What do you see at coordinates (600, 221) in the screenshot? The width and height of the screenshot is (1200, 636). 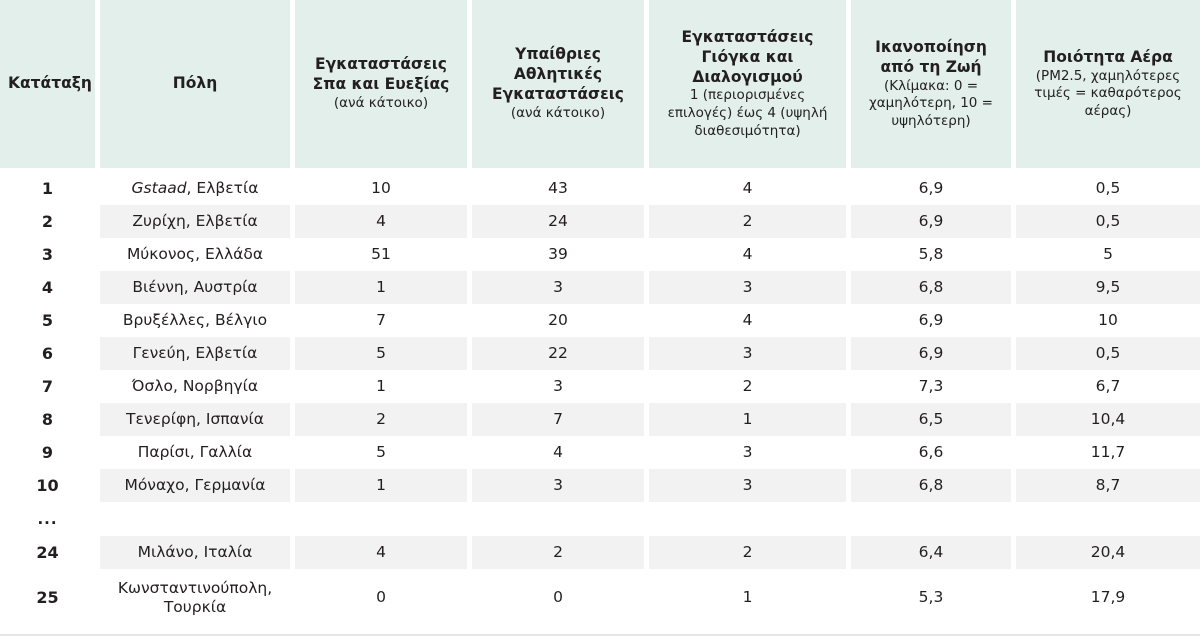 I see `table-row: 2 Ζυρίχη, Ελβετία 4 24 2 6,9 0,5` at bounding box center [600, 221].